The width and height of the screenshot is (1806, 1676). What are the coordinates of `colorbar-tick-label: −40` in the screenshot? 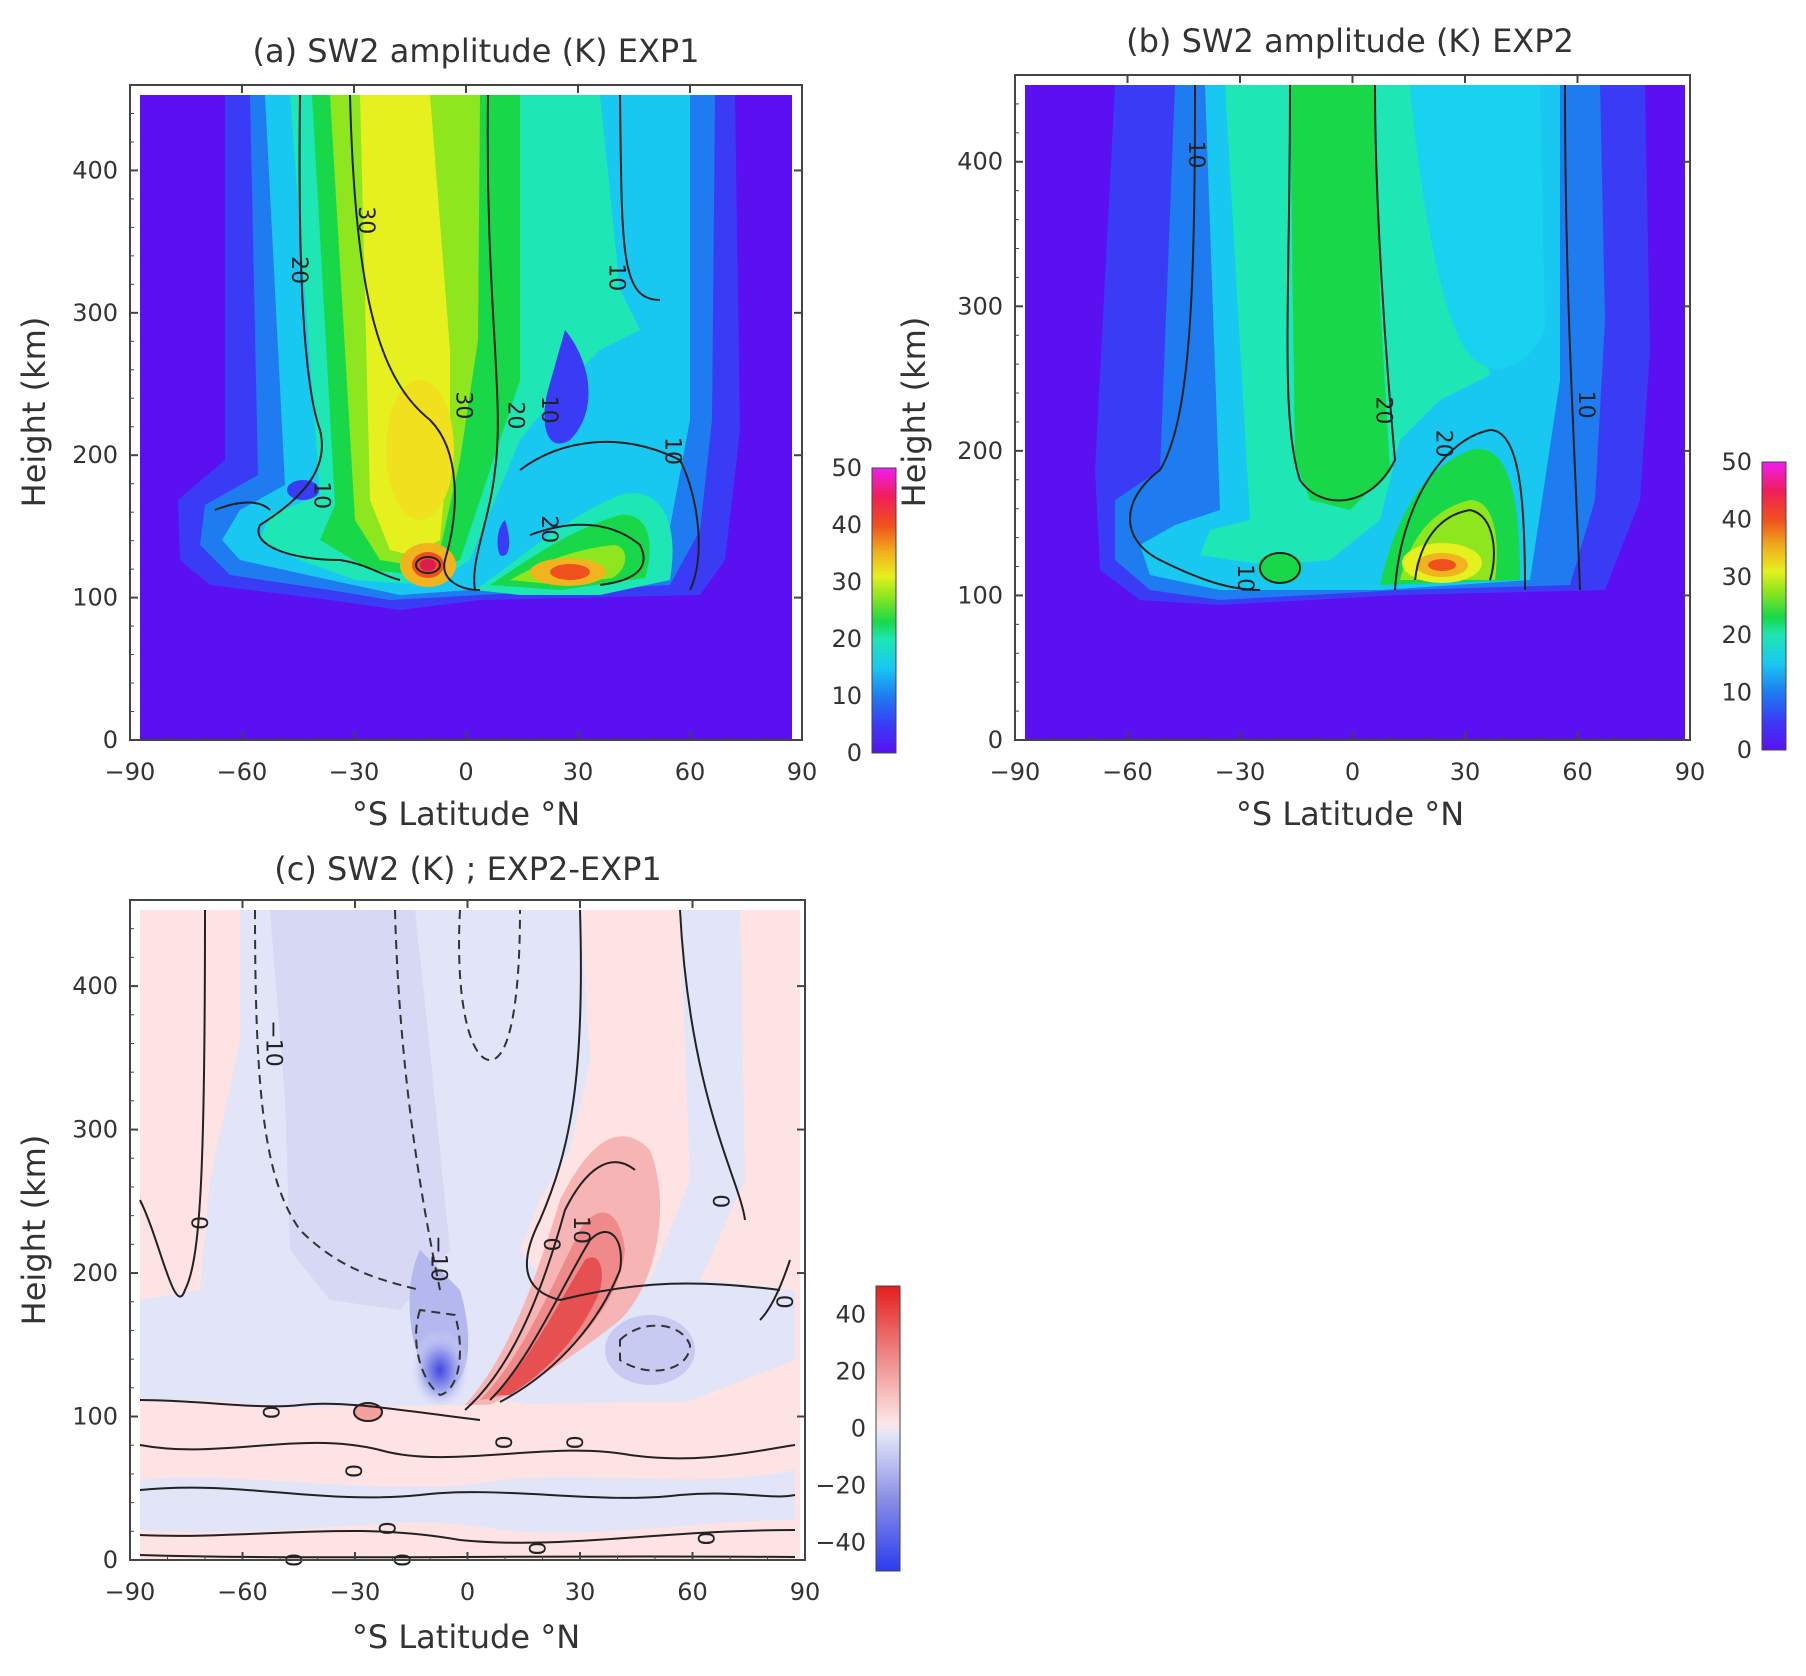 It's located at (840, 1543).